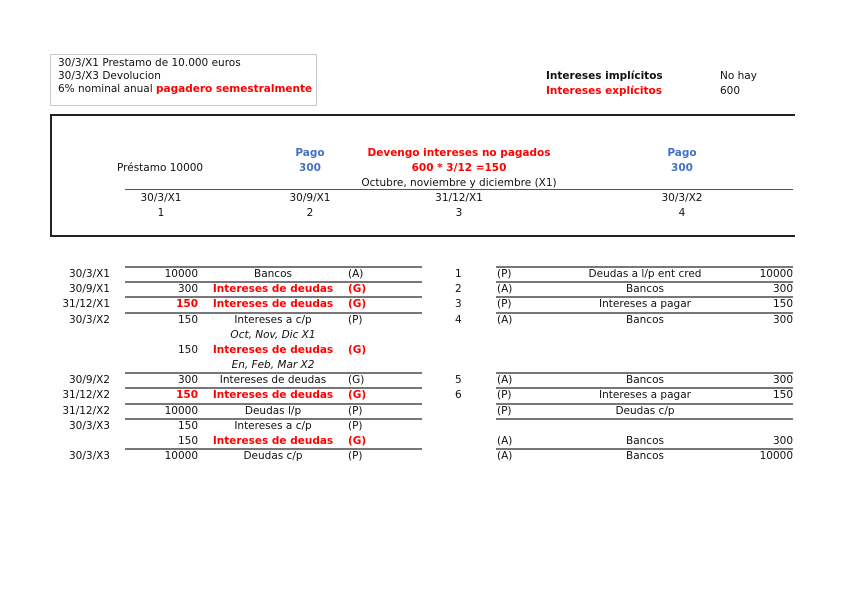 This screenshot has height=599, width=848. Describe the element at coordinates (234, 89) in the screenshot. I see `note-highlight: pagadero semestralmente` at that location.